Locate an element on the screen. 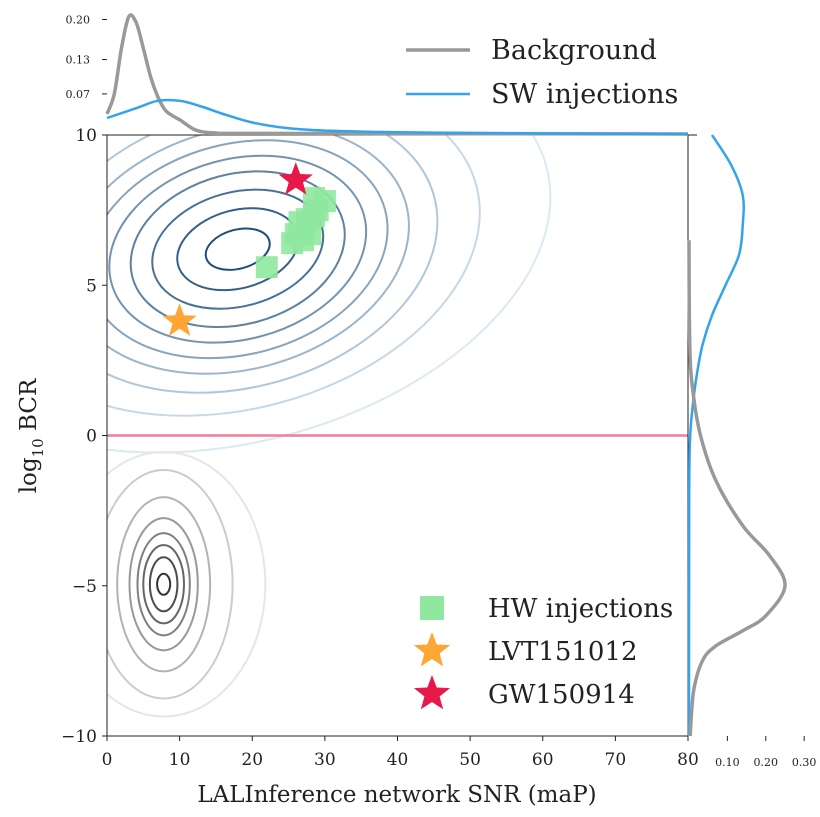  x-tick-label: 60 is located at coordinates (543, 760).